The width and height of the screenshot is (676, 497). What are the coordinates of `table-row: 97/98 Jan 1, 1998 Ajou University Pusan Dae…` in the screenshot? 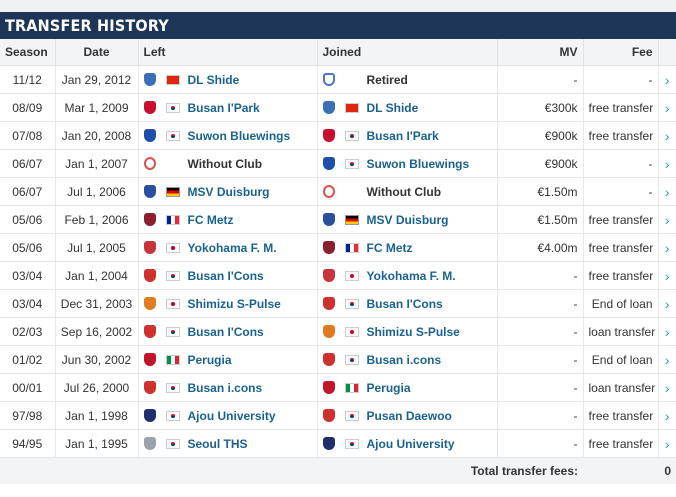 It's located at (338, 415).